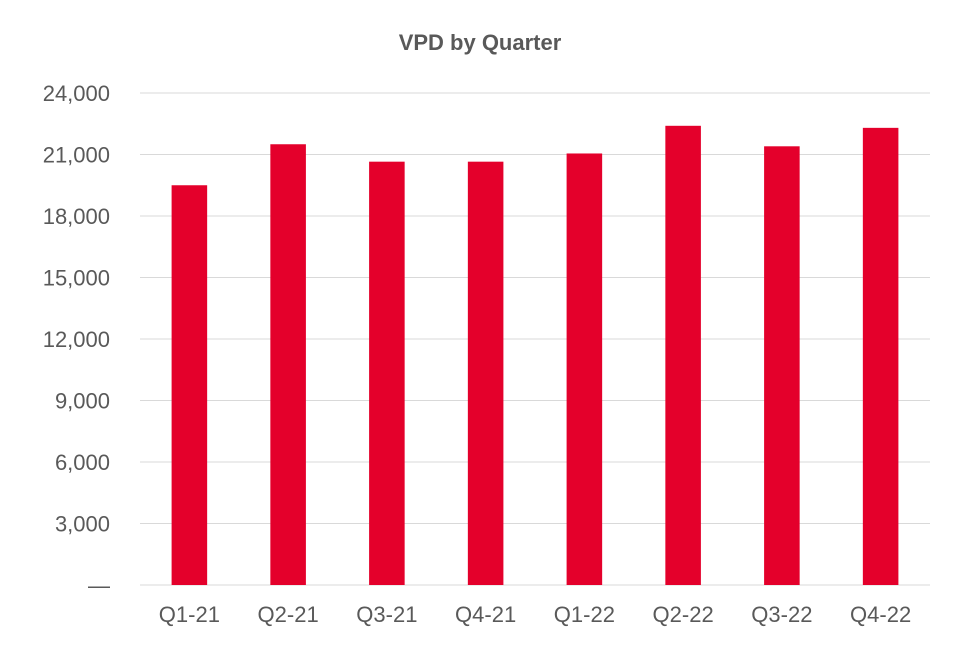 The width and height of the screenshot is (960, 667). Describe the element at coordinates (781, 614) in the screenshot. I see `x-tick-label: Q3-22` at that location.